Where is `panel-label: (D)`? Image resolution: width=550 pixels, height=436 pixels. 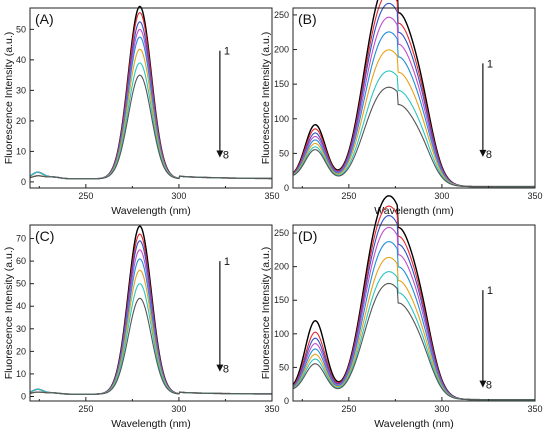
panel-label: (D) is located at coordinates (307, 236).